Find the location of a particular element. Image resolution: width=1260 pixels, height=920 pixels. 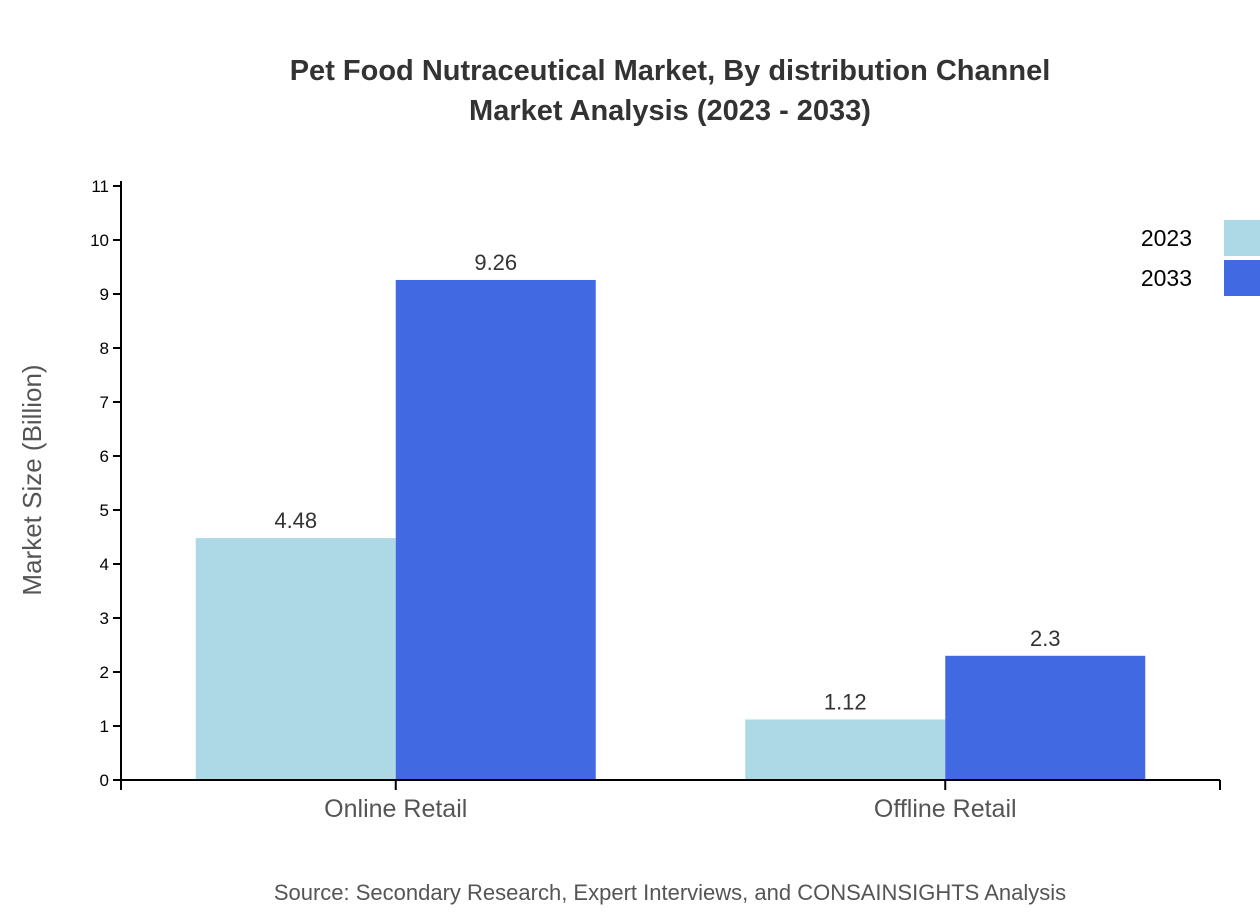

legend-swatch-2033 is located at coordinates (1242, 278).